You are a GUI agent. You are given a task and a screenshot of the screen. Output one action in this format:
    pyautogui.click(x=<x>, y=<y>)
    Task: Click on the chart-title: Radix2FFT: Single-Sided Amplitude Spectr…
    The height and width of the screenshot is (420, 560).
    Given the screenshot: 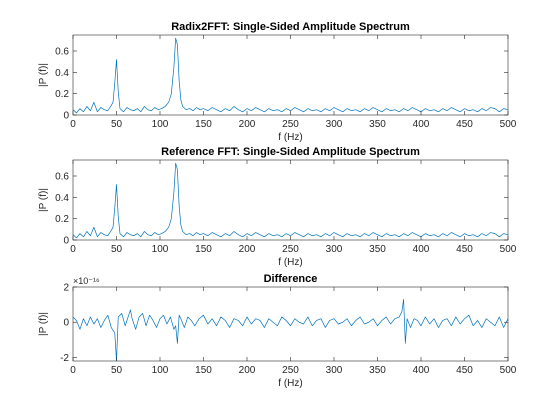 What is the action you would take?
    pyautogui.click(x=290, y=27)
    